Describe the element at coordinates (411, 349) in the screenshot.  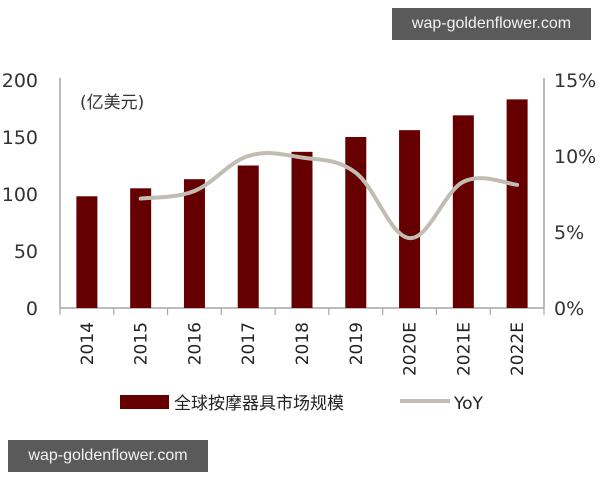
I see `x-tick-label: 2020E` at that location.